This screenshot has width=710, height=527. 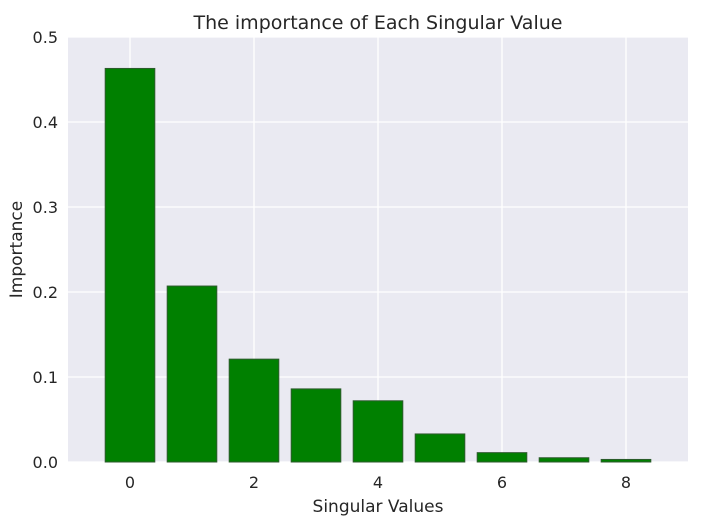 I want to click on y-tick-label: 0.1, so click(x=45, y=377).